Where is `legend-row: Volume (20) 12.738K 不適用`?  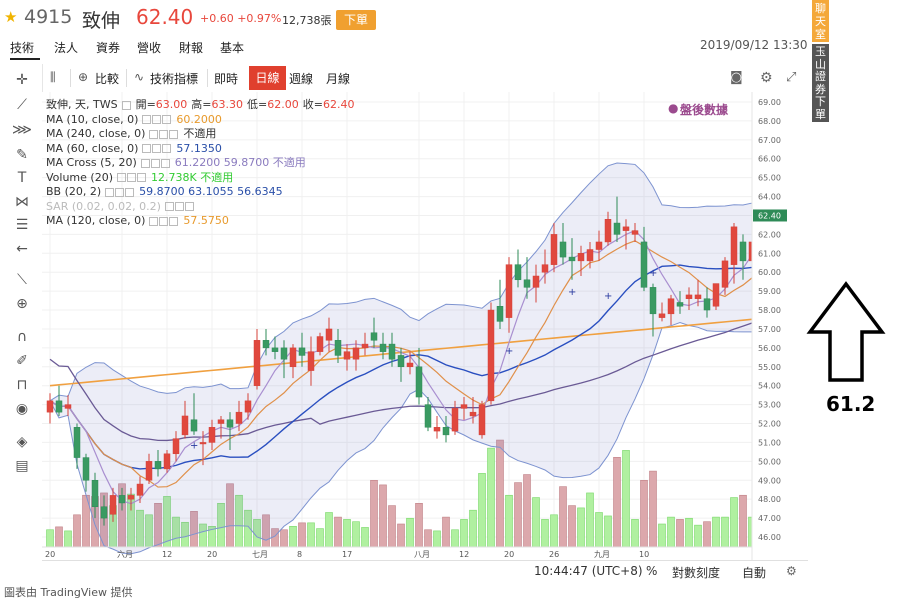
legend-row: Volume (20) 12.738K 不適用 is located at coordinates (202, 178).